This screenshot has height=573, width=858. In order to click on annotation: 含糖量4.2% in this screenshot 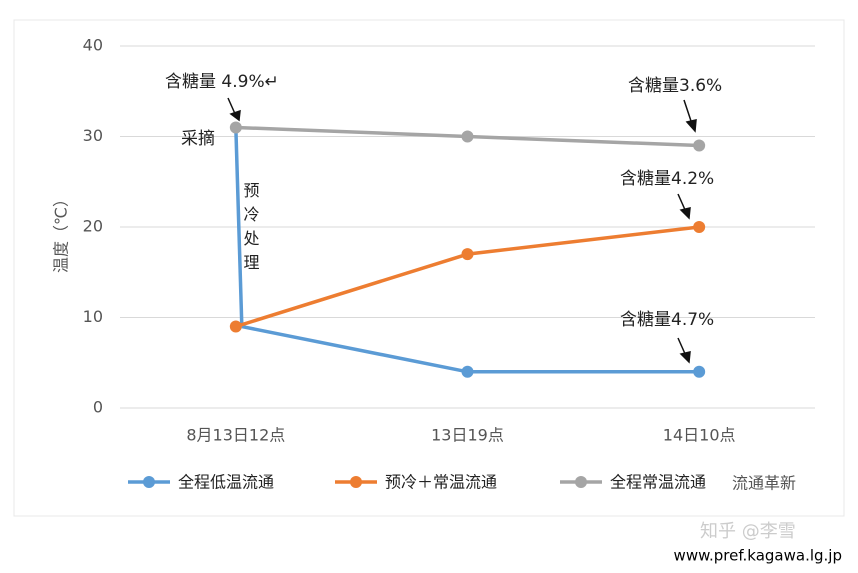, I will do `click(667, 179)`.